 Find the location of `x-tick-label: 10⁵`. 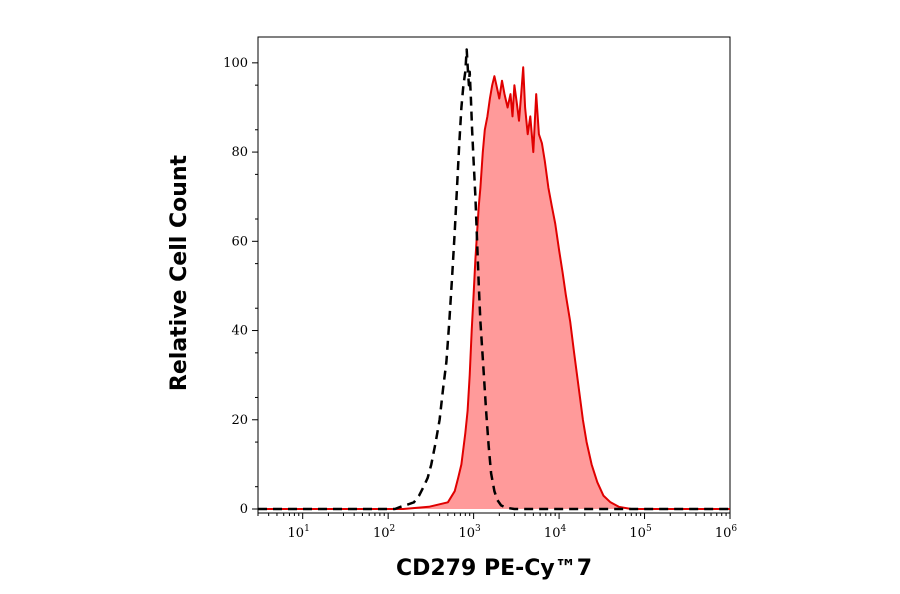

x-tick-label: 10⁵ is located at coordinates (640, 532).